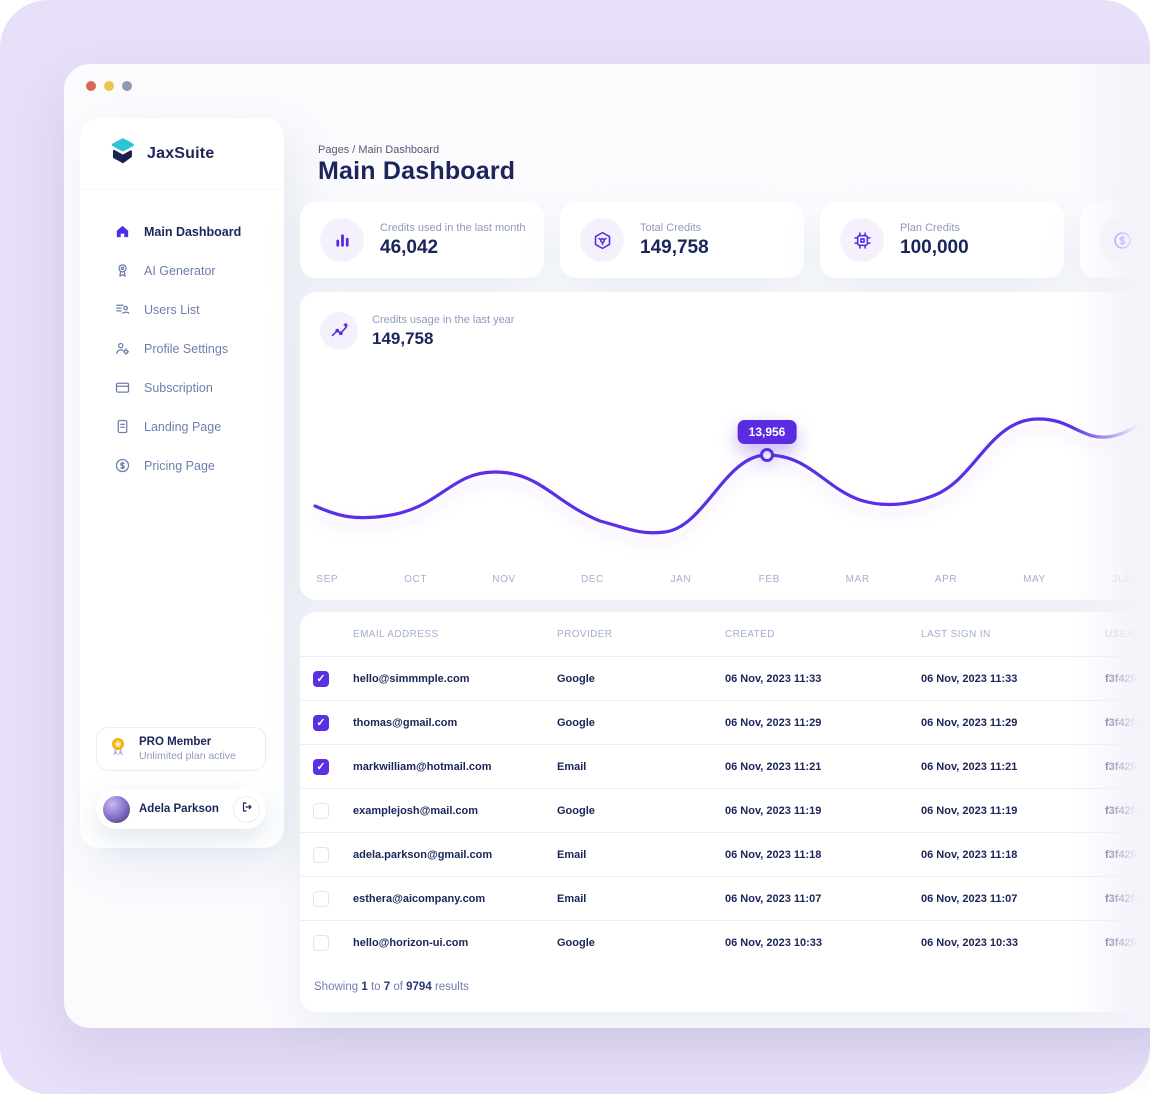 The image size is (1150, 1094). I want to click on sidebar-item-subscription: Subscription, so click(195, 387).